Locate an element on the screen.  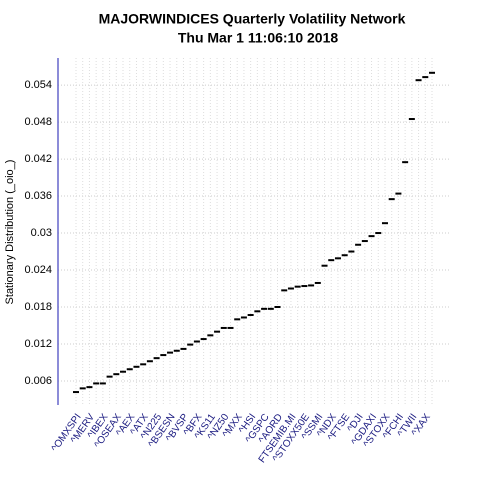
y-tick-label: 0.048 is located at coordinates (38, 122).